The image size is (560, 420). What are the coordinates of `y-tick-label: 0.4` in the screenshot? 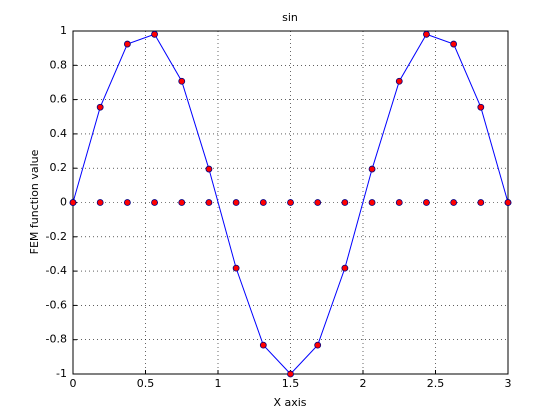 It's located at (59, 133).